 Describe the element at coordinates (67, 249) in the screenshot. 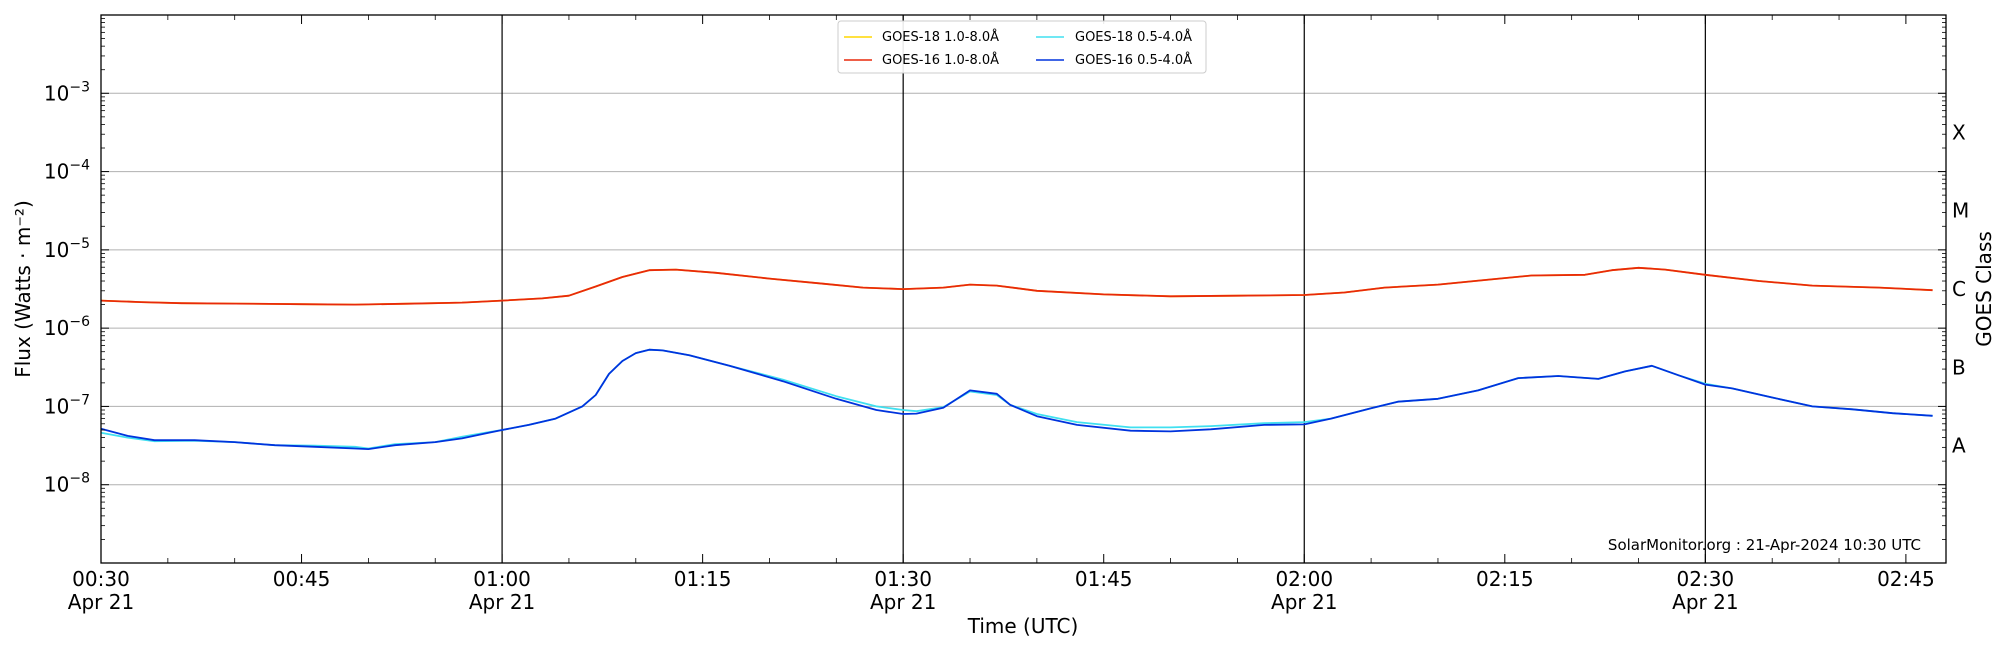

I see `y-tick-label: 10⁻⁵` at that location.